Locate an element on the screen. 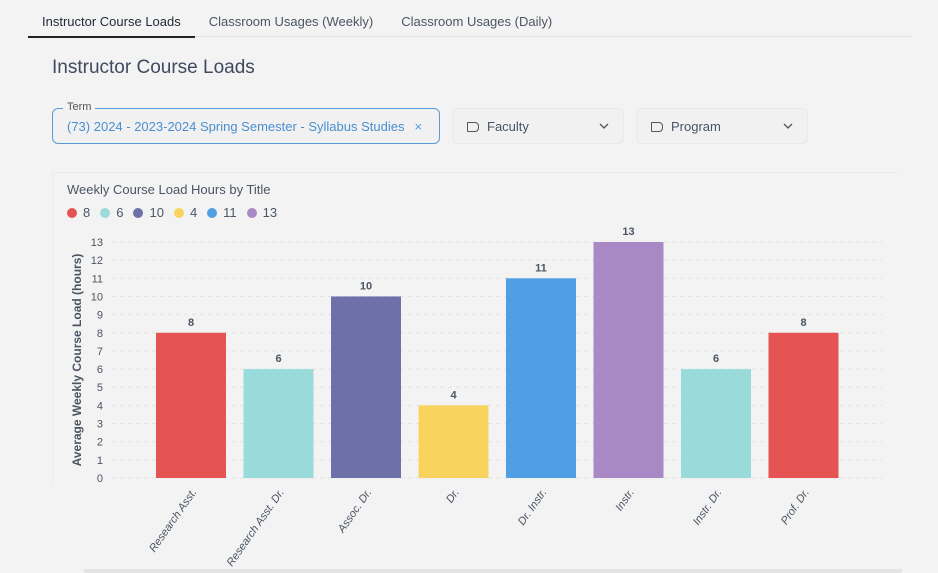 The image size is (938, 573). chart-legend: 8 6 10 4 11 13 is located at coordinates (177, 212).